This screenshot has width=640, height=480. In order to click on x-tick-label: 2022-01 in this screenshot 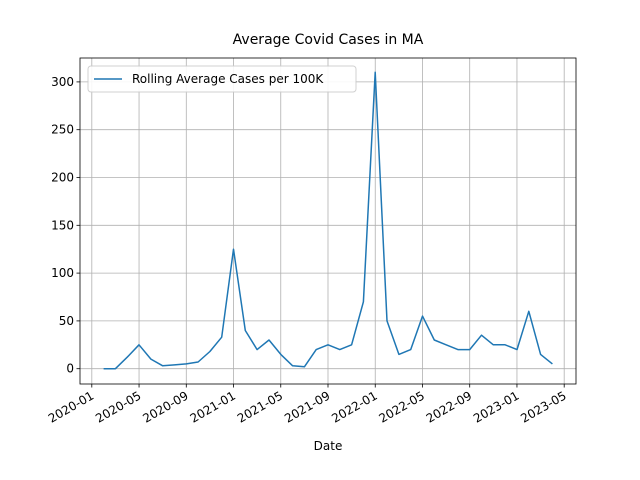, I will do `click(354, 406)`.